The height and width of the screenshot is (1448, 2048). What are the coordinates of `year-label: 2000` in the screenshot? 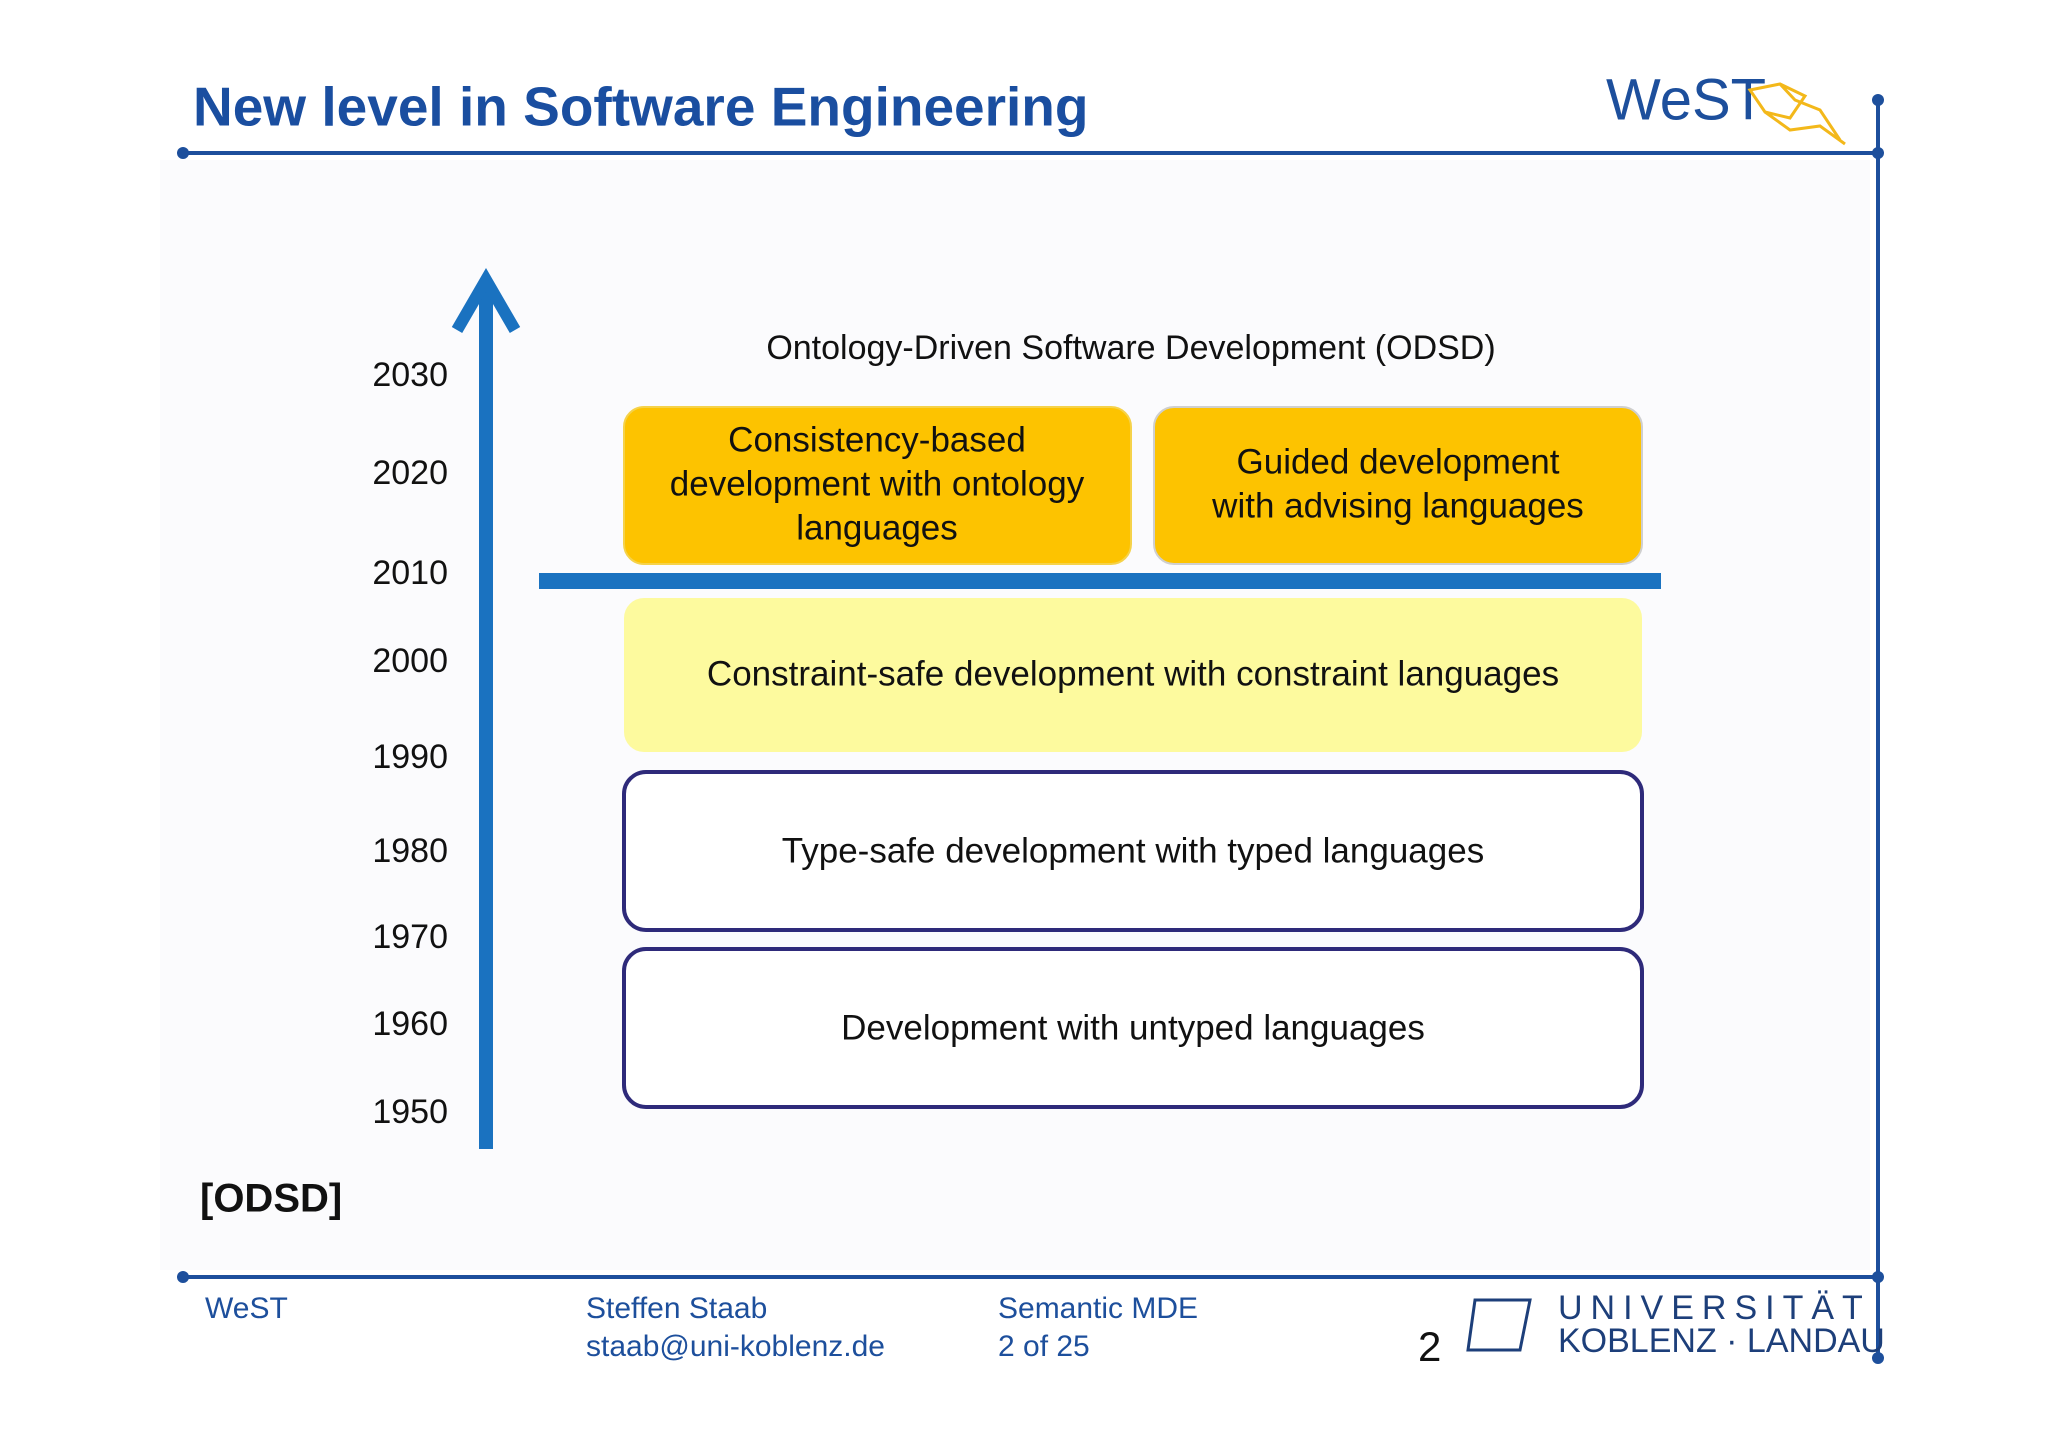 It's located at (410, 661).